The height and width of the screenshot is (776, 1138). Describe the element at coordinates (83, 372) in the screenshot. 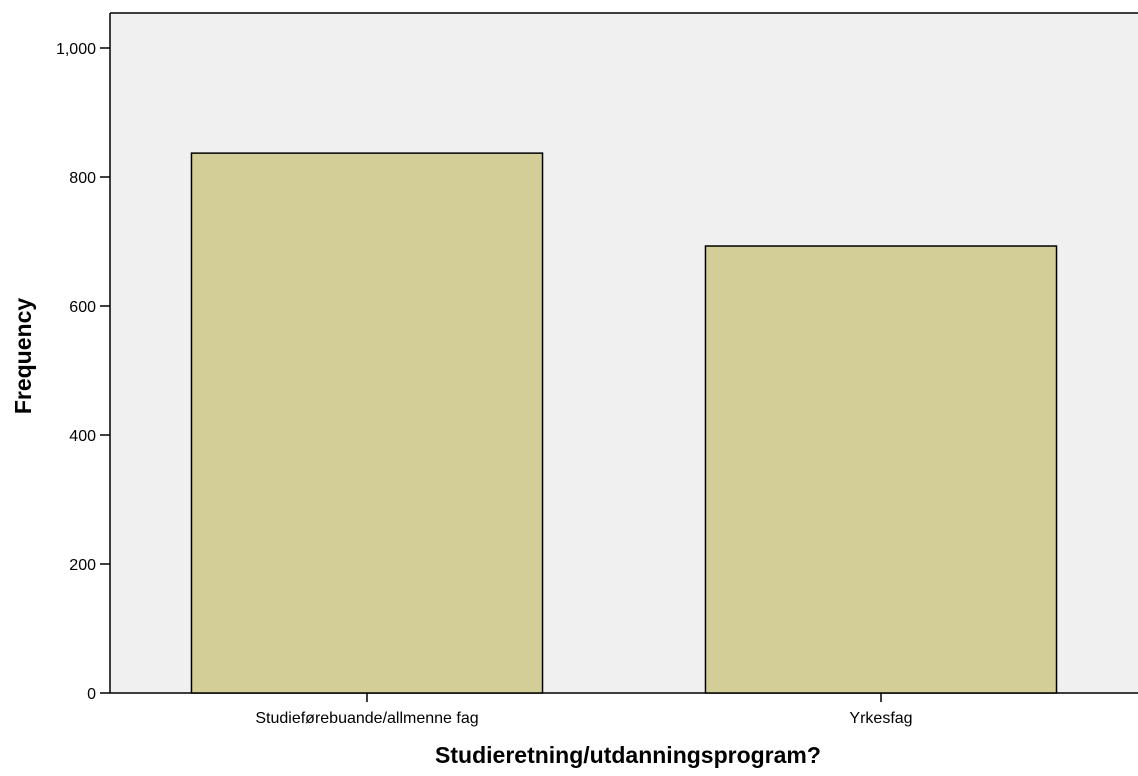

I see `y-axis-ticks: 0 200 400 600 800 1,000` at that location.